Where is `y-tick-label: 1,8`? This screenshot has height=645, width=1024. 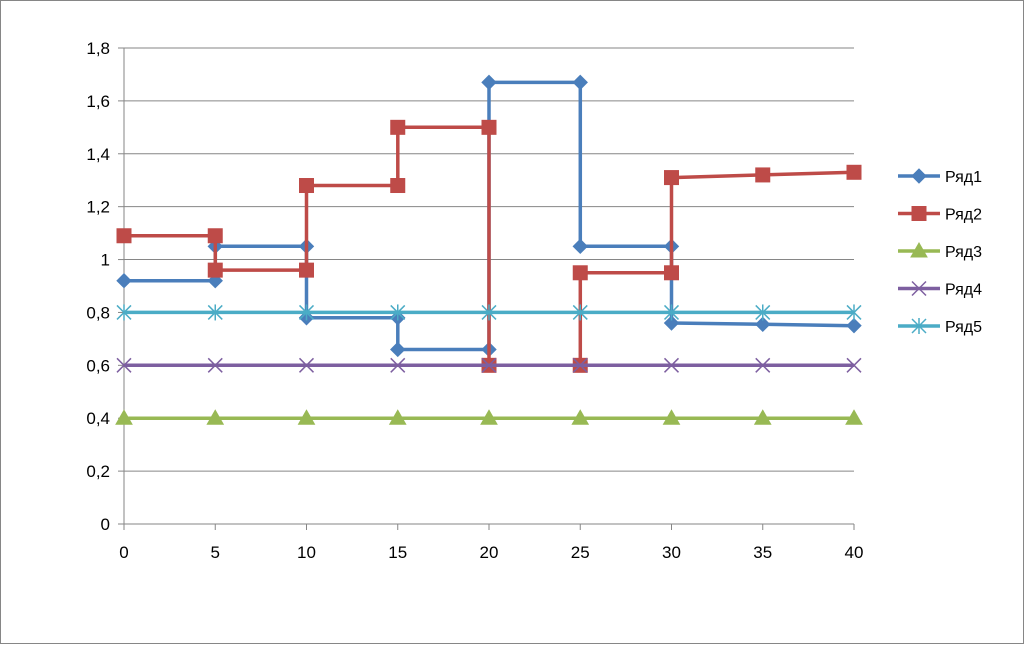
y-tick-label: 1,8 is located at coordinates (98, 48).